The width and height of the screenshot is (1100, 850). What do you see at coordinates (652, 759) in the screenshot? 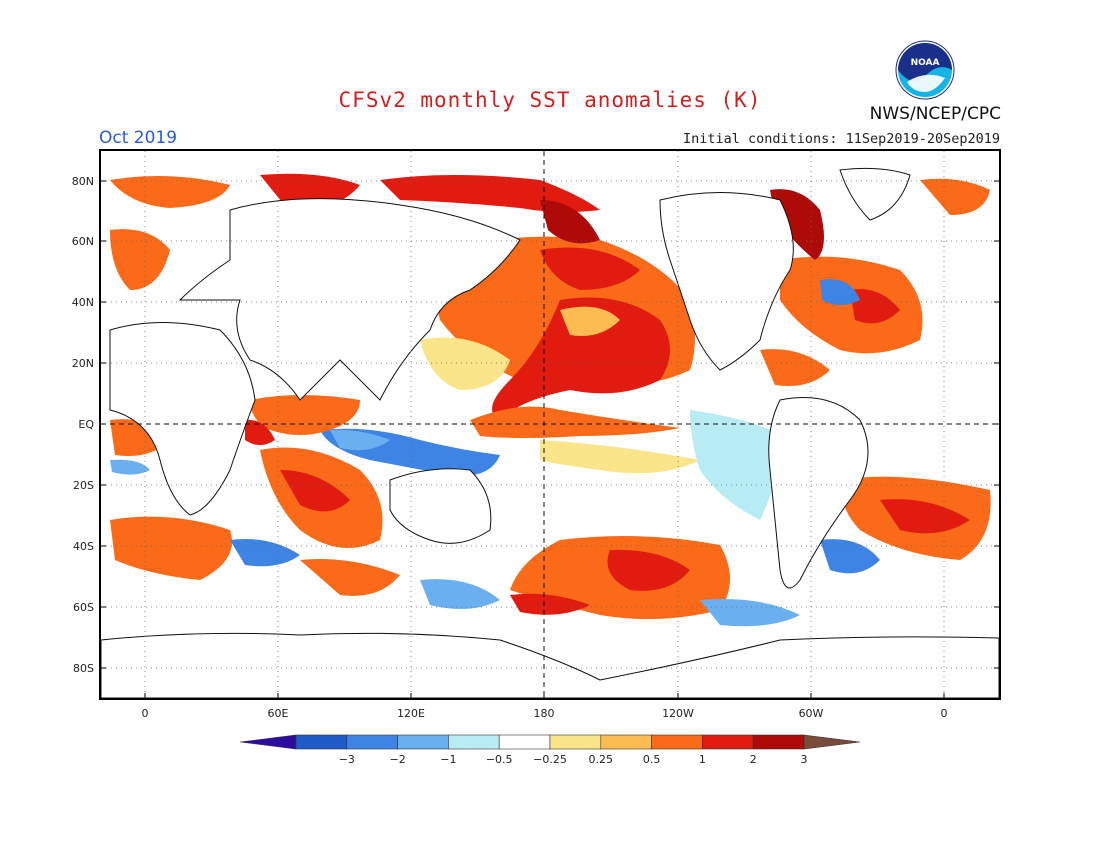
I see `colorbar-label: 0.5` at bounding box center [652, 759].